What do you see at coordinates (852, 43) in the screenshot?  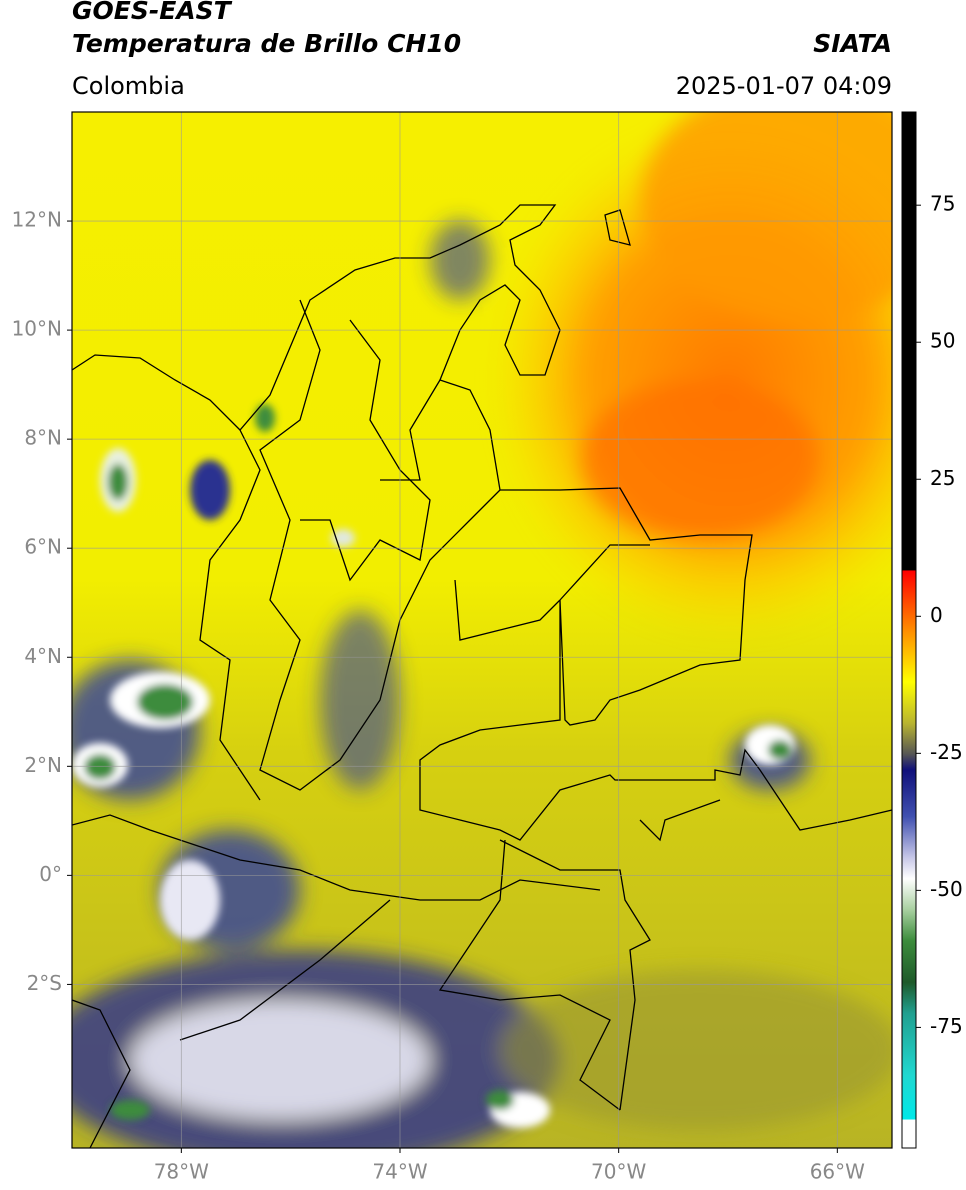 I see `source: SIATA` at bounding box center [852, 43].